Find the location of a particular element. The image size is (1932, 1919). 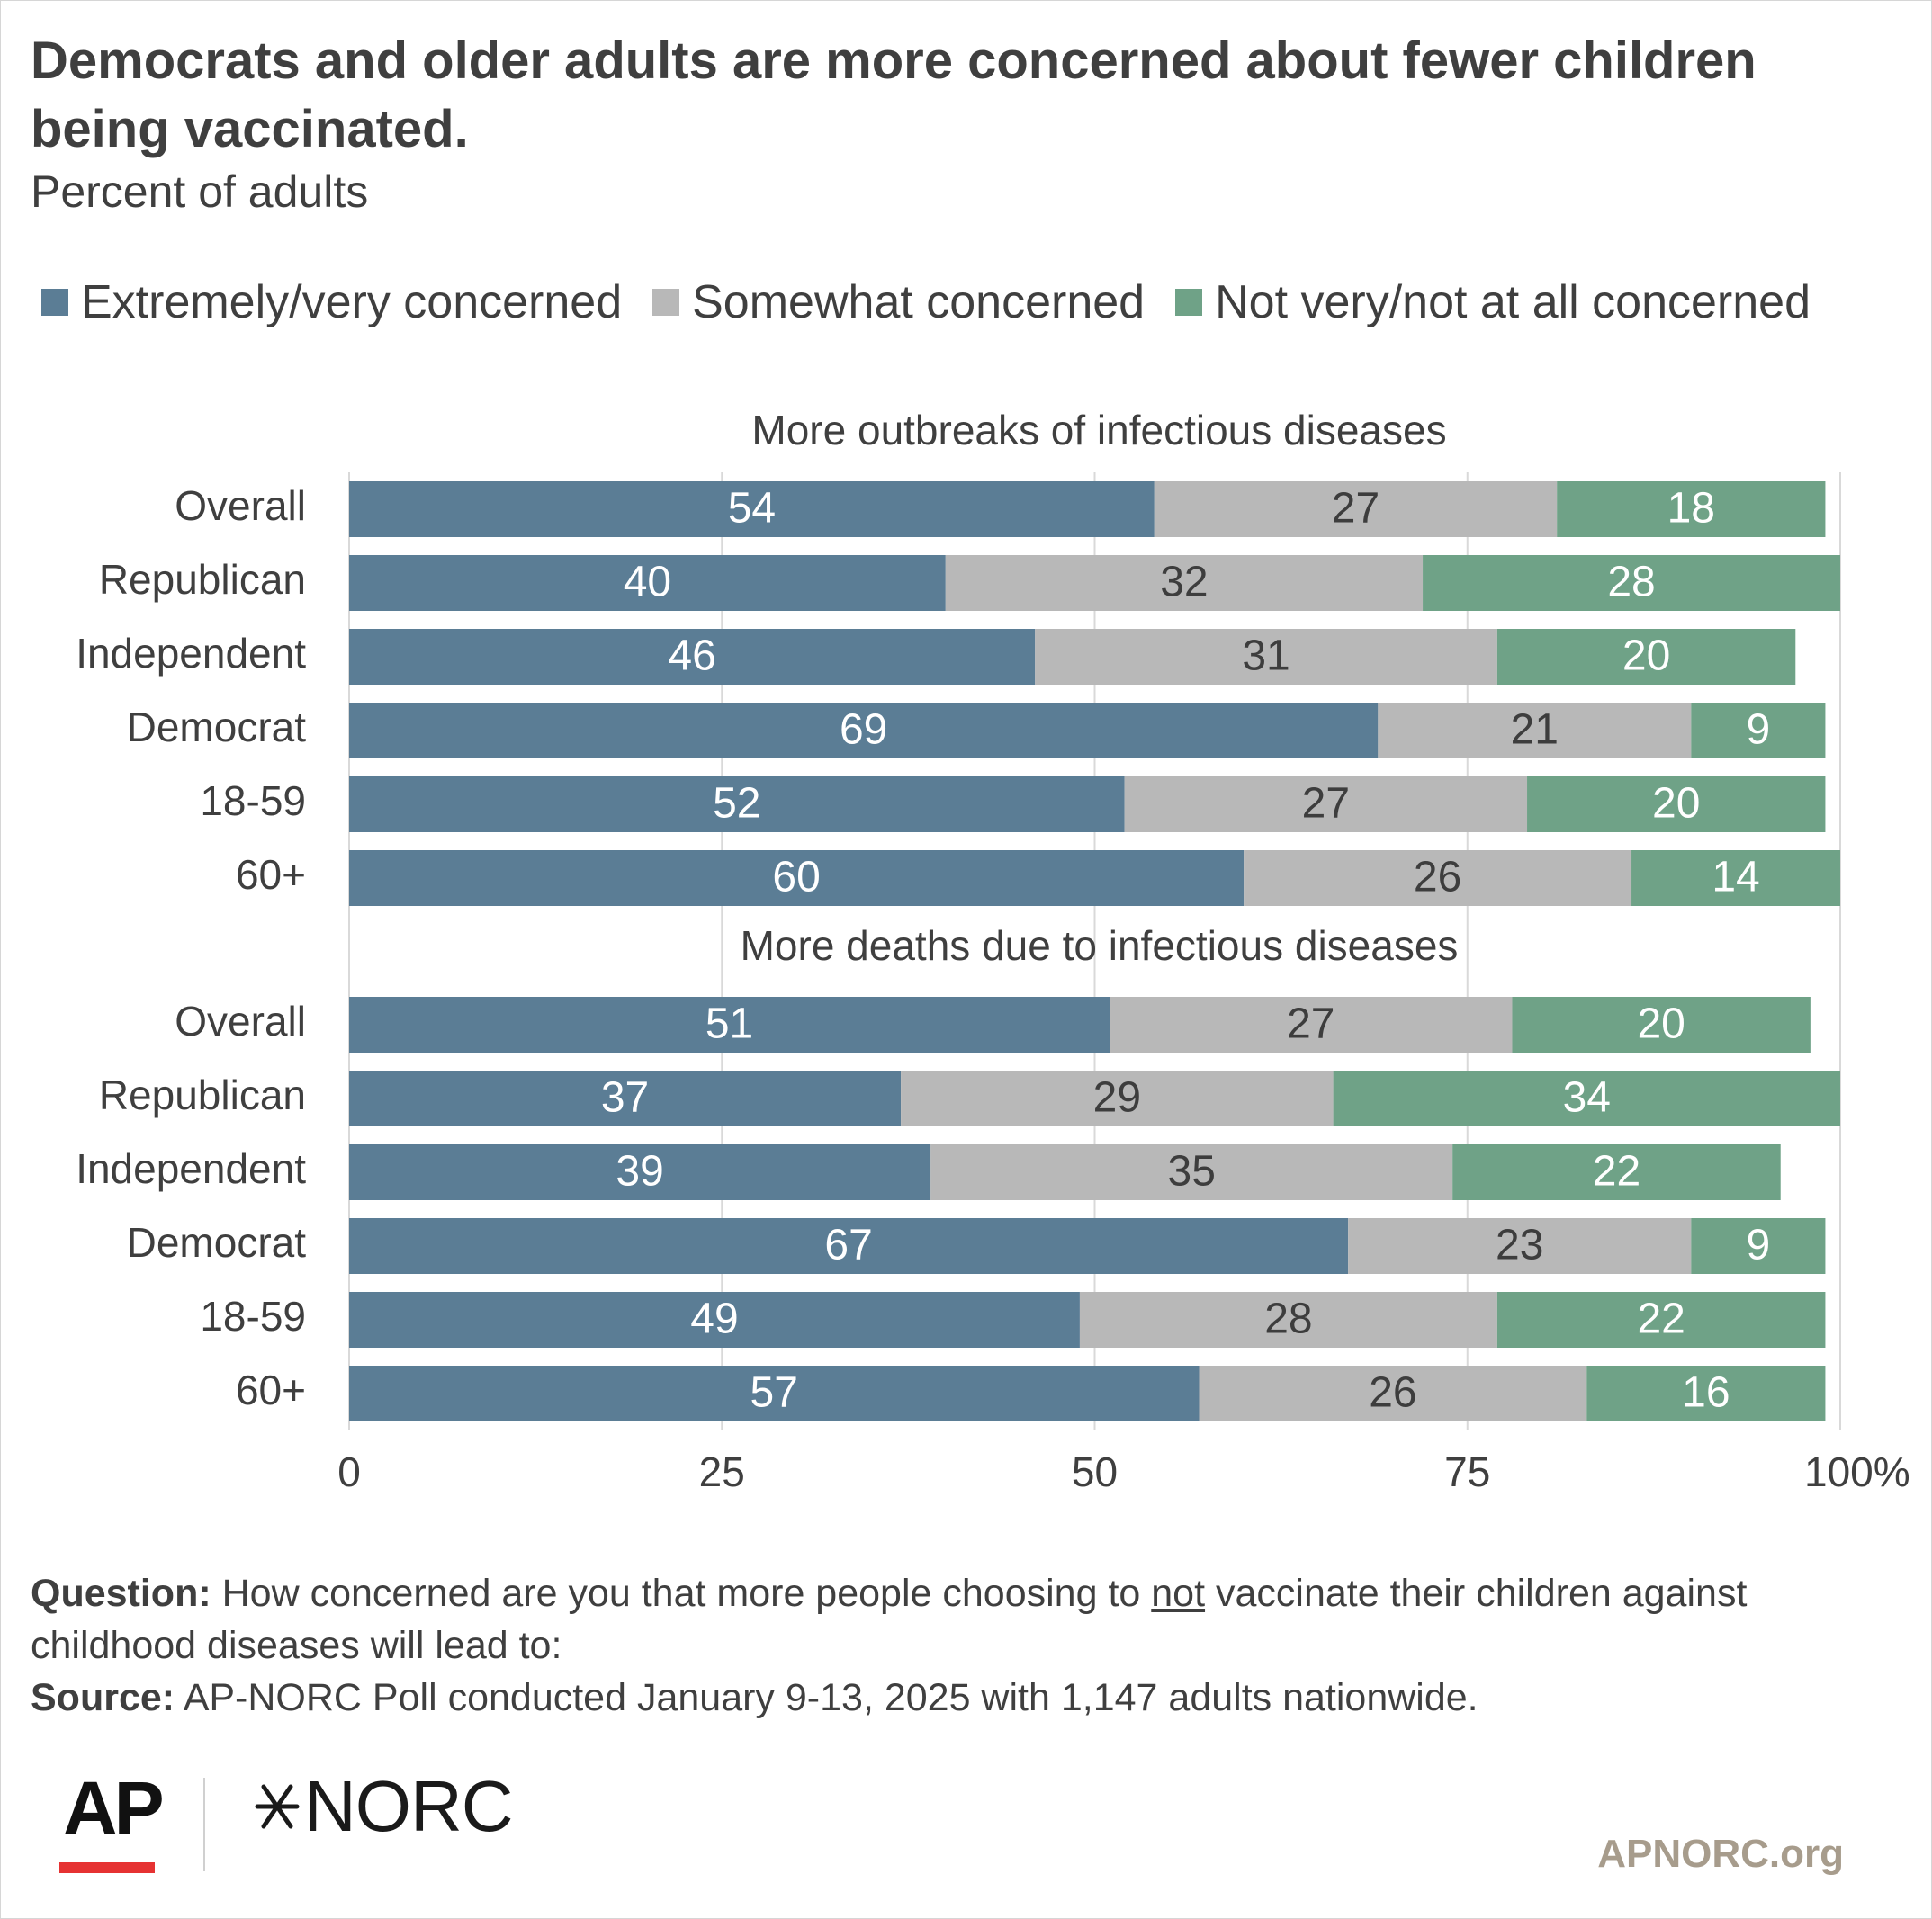

legend-item-not: Not very/not at all concerned is located at coordinates (1493, 302).